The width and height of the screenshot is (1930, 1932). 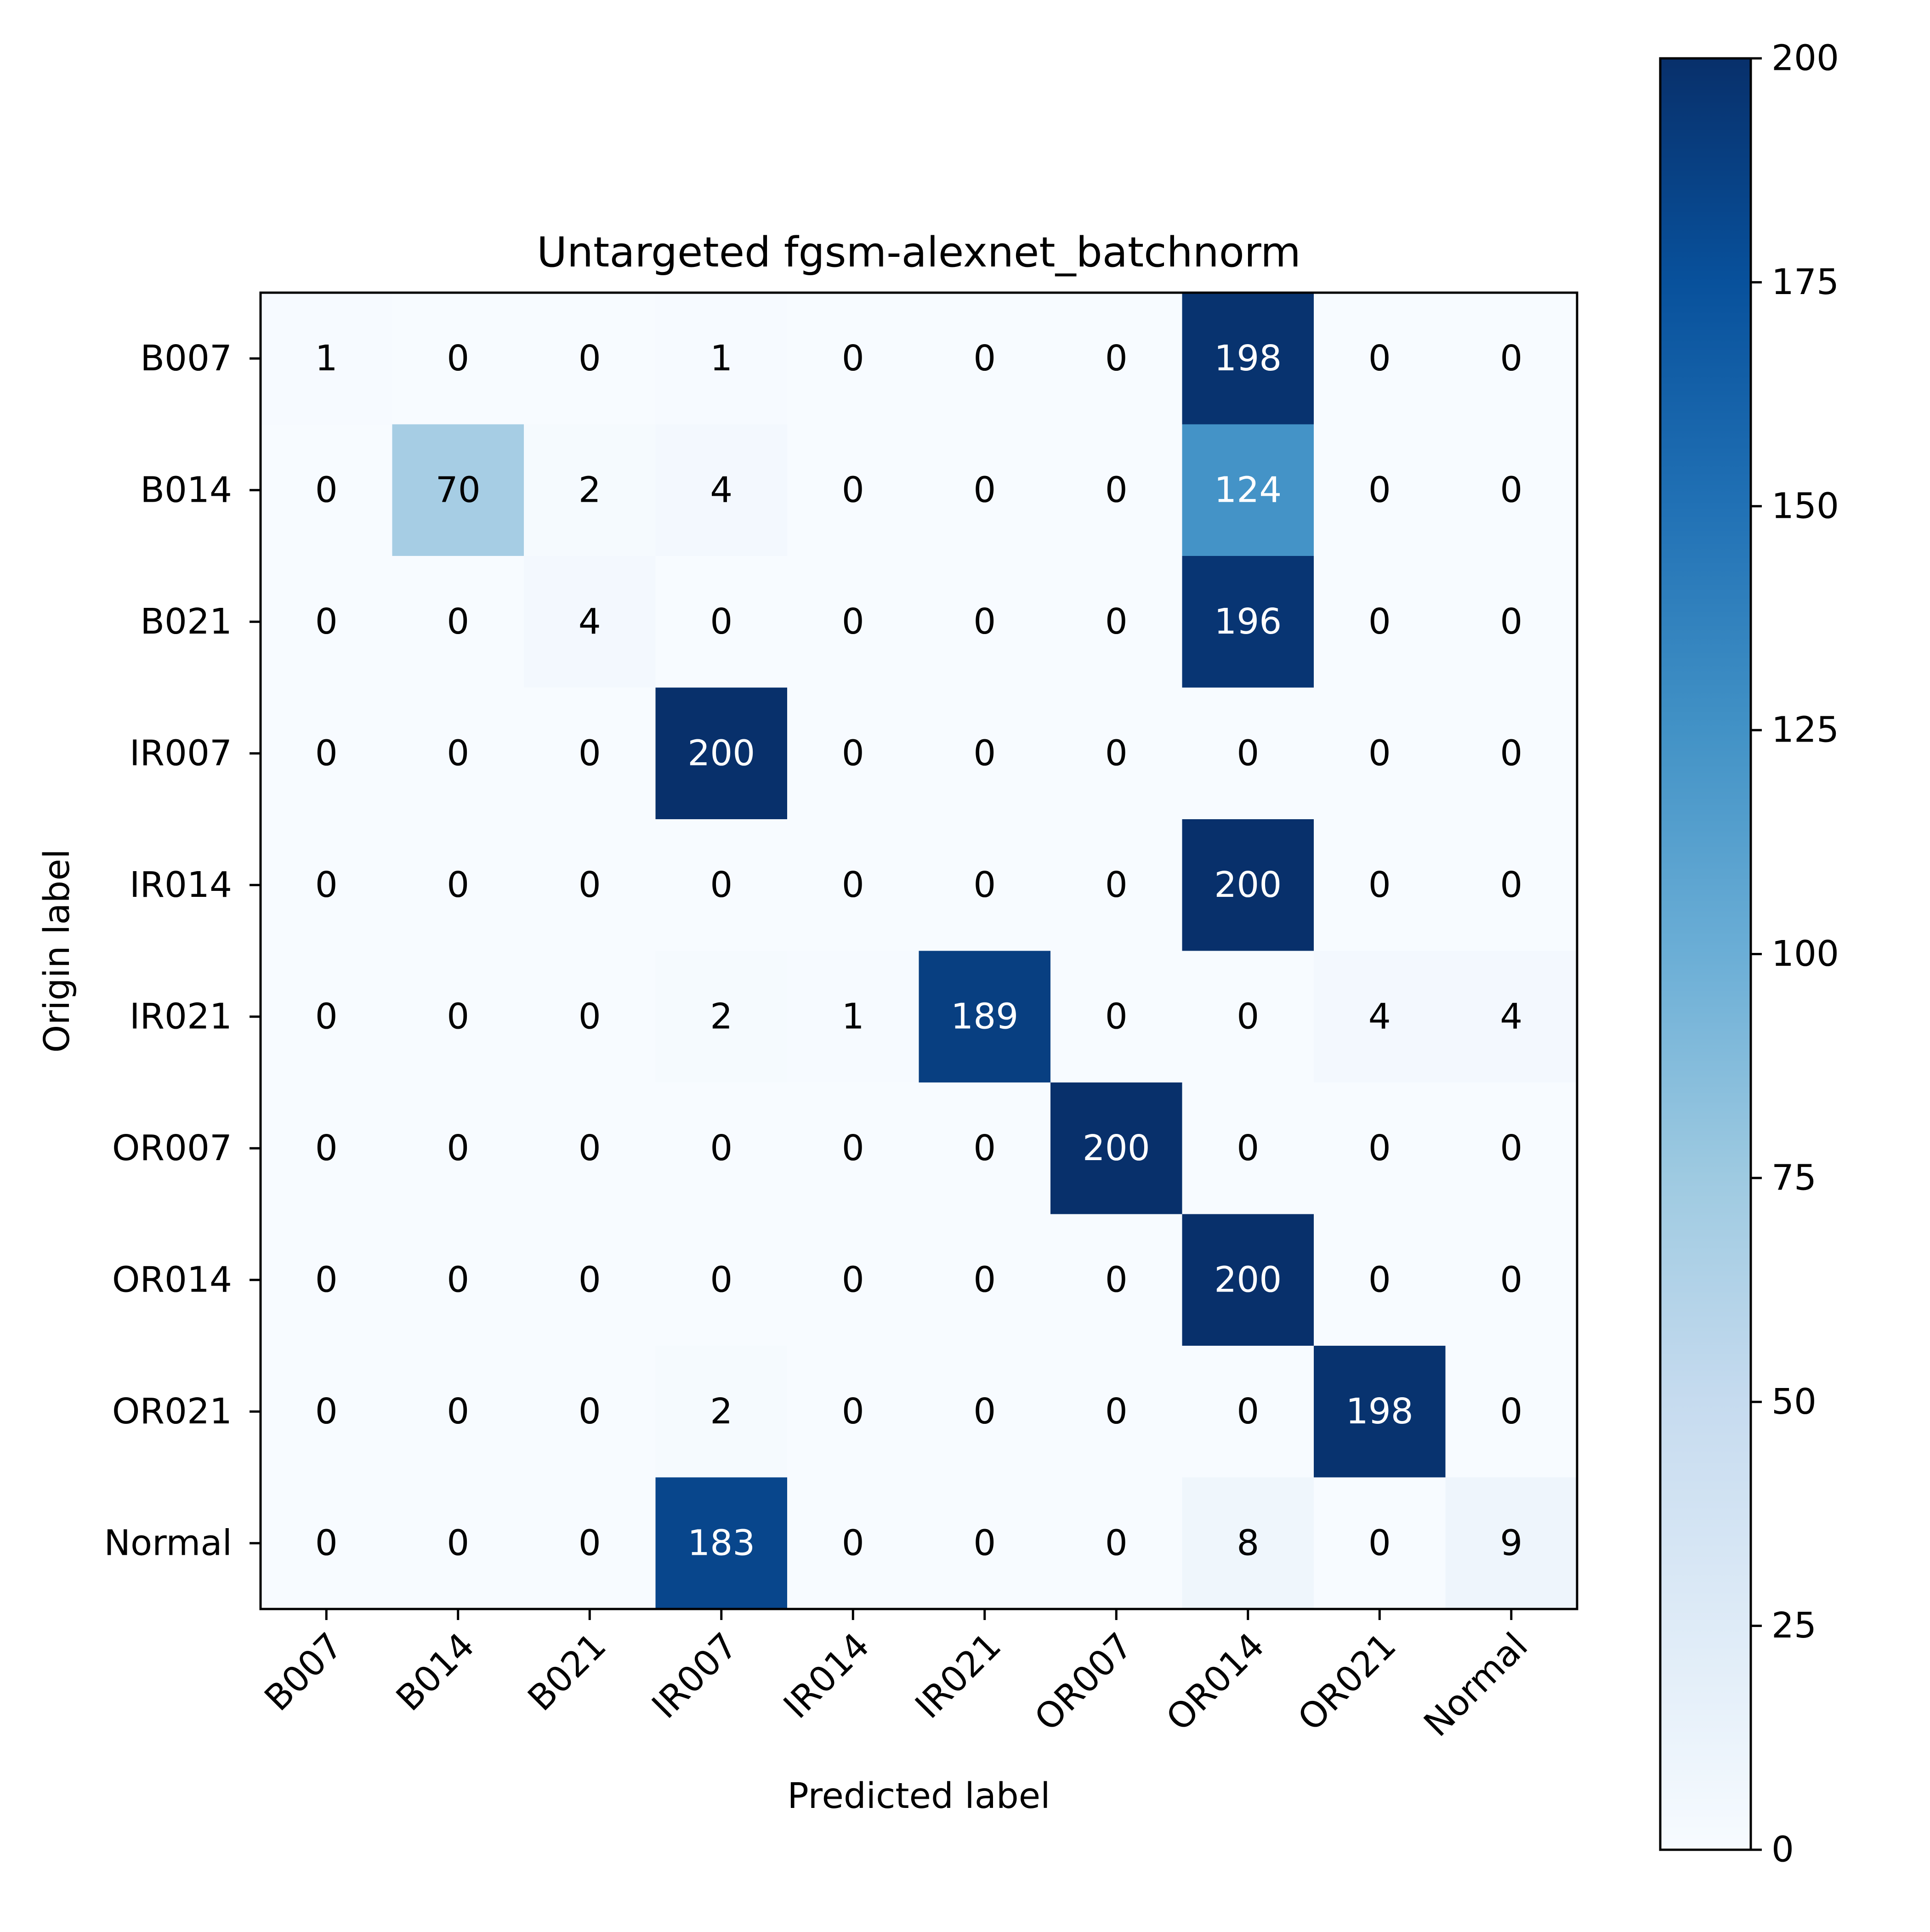 What do you see at coordinates (458, 490) in the screenshot?
I see `cell-value-label: 70` at bounding box center [458, 490].